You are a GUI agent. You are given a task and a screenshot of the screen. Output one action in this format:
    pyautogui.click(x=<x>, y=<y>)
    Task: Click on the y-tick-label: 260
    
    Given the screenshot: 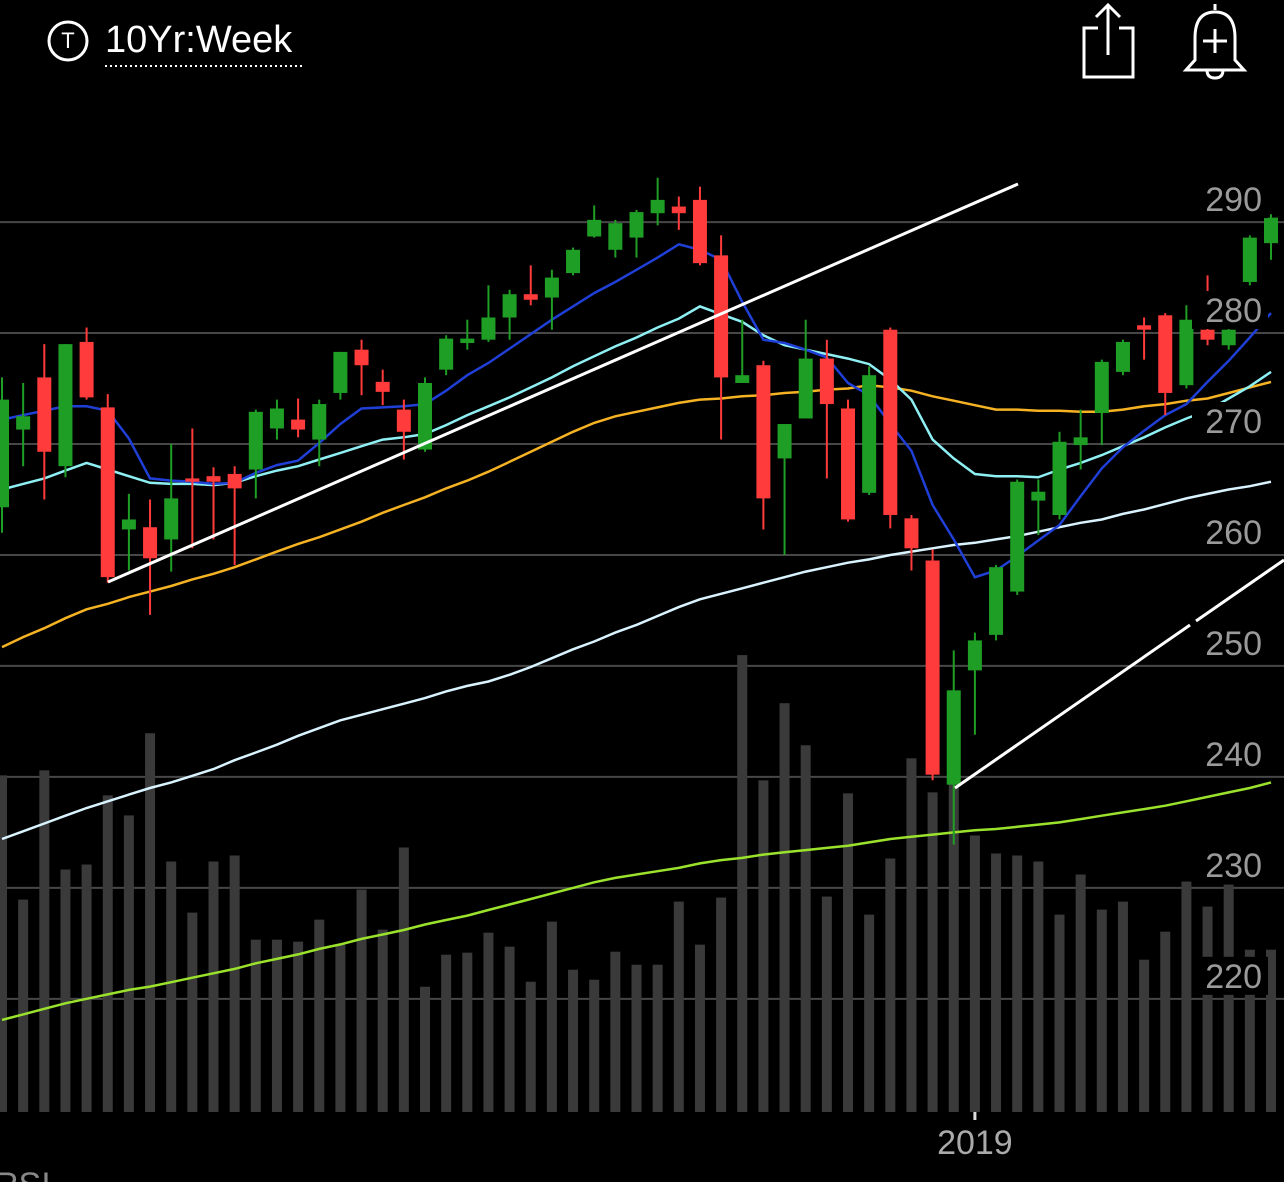 What is the action you would take?
    pyautogui.click(x=1233, y=533)
    